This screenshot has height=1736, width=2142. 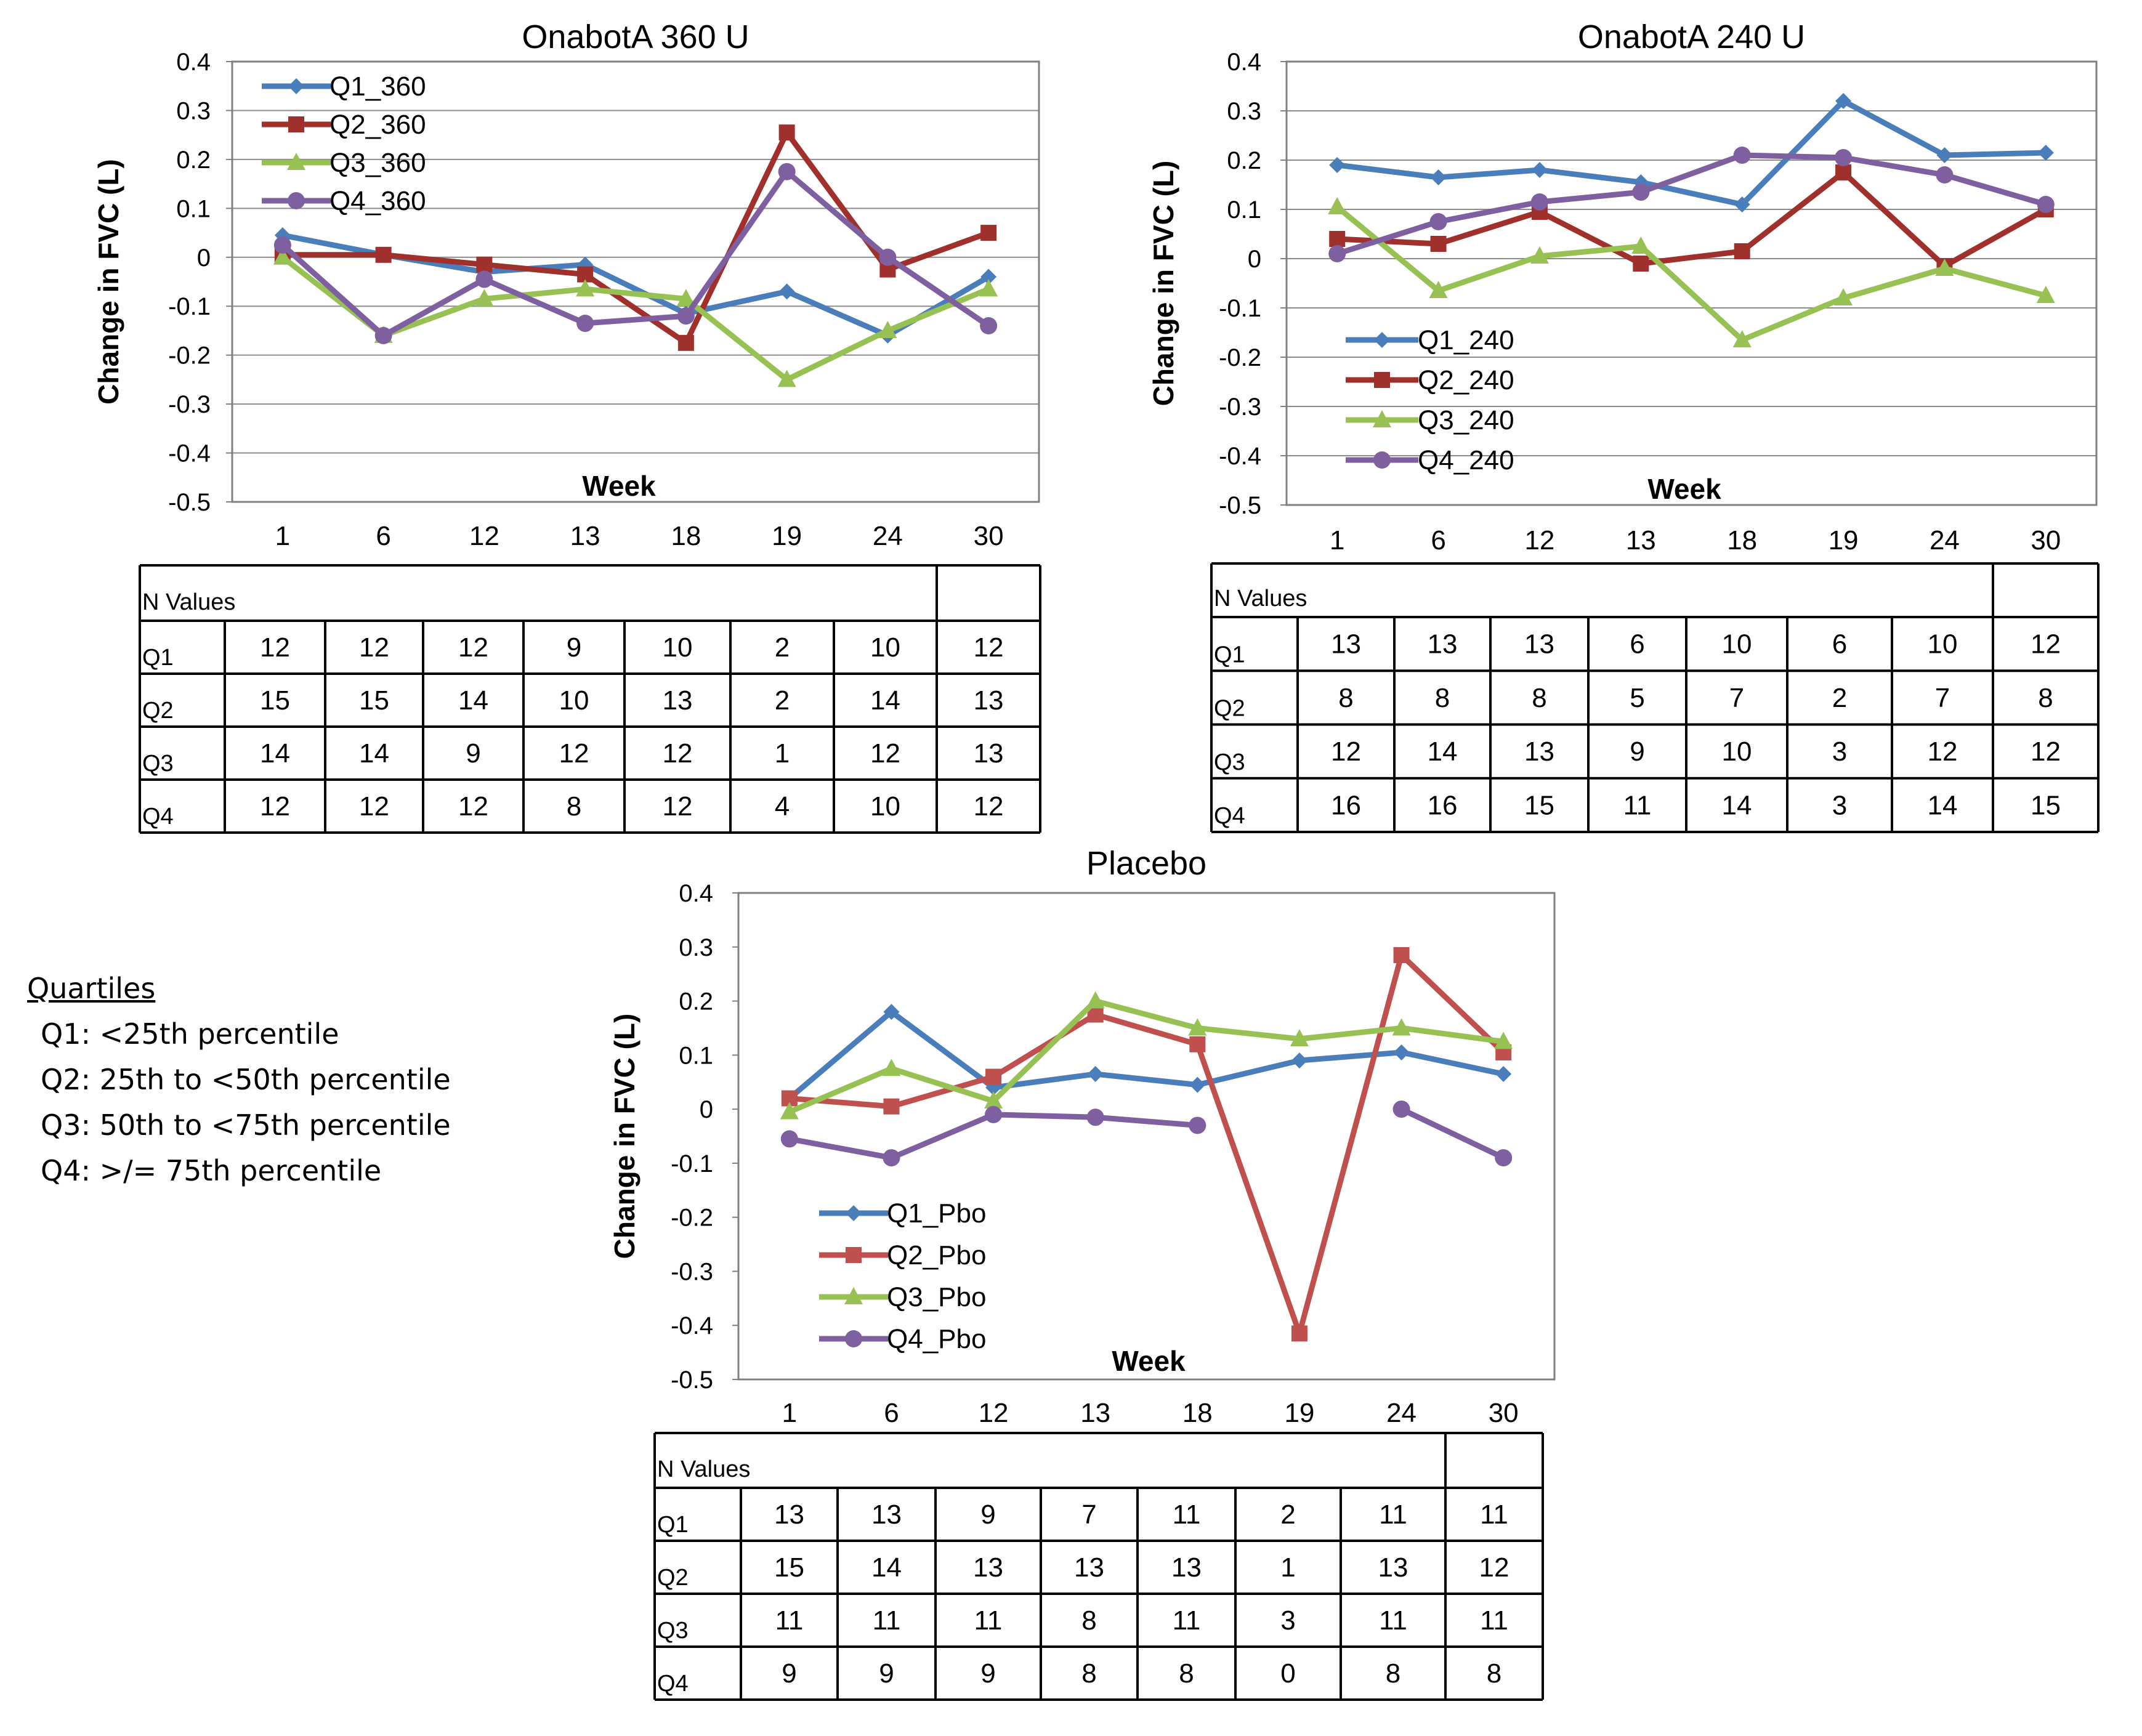 What do you see at coordinates (936, 1339) in the screenshot?
I see `legend-label: Q4_Pbo` at bounding box center [936, 1339].